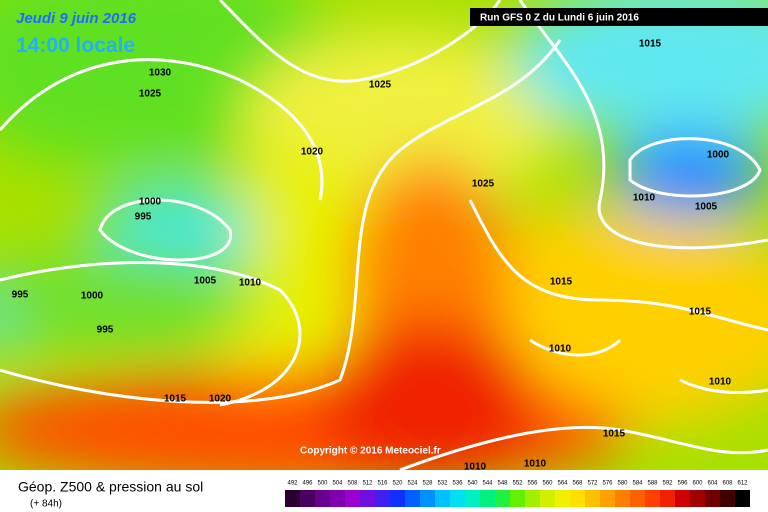 Image resolution: width=768 pixels, height=512 pixels. Describe the element at coordinates (370, 451) in the screenshot. I see `copyright: Copyright © 2016 Meteociel.fr` at that location.